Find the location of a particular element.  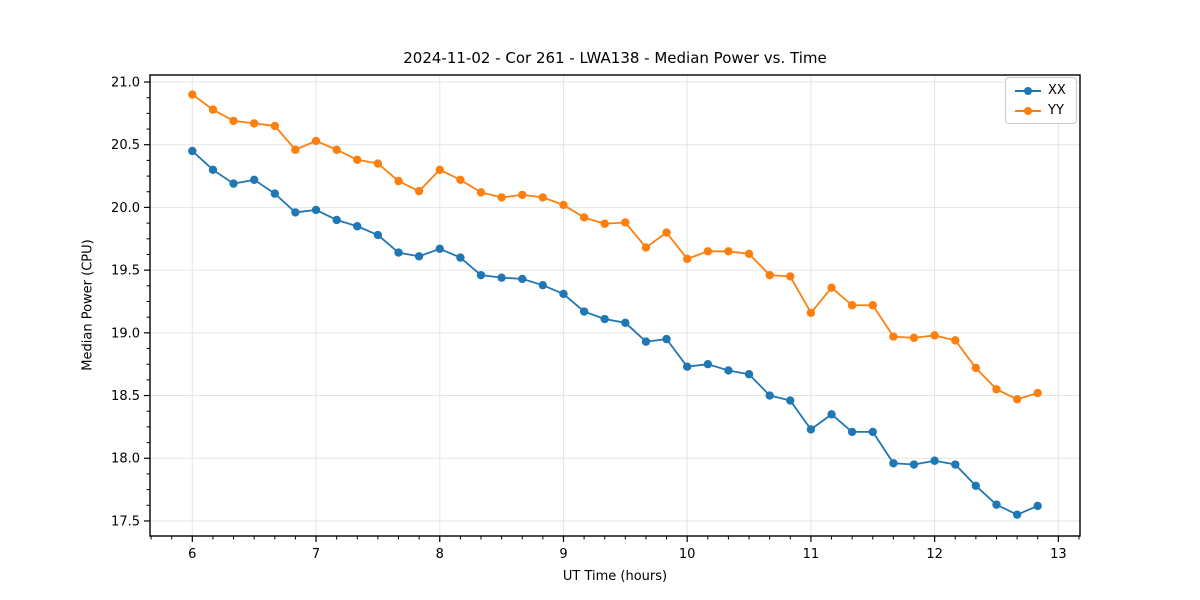

x-tick-label: 9 is located at coordinates (563, 554).